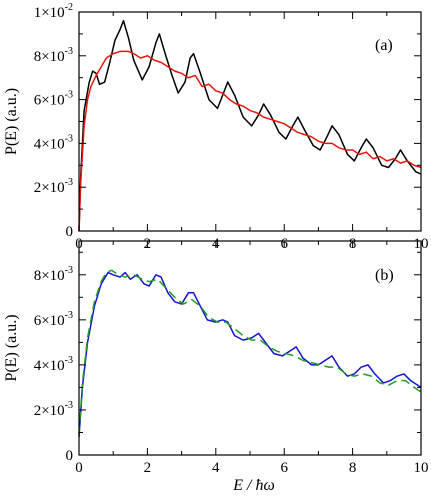 The height and width of the screenshot is (497, 431). Describe the element at coordinates (353, 468) in the screenshot. I see `x-tick-label: 8` at that location.